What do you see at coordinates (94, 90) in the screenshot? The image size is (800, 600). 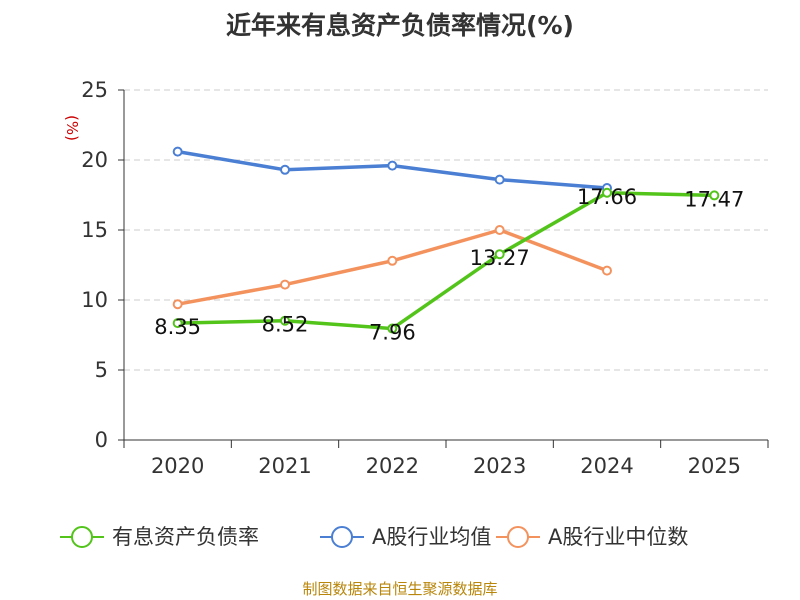 I see `y-tick-label: 25` at bounding box center [94, 90].